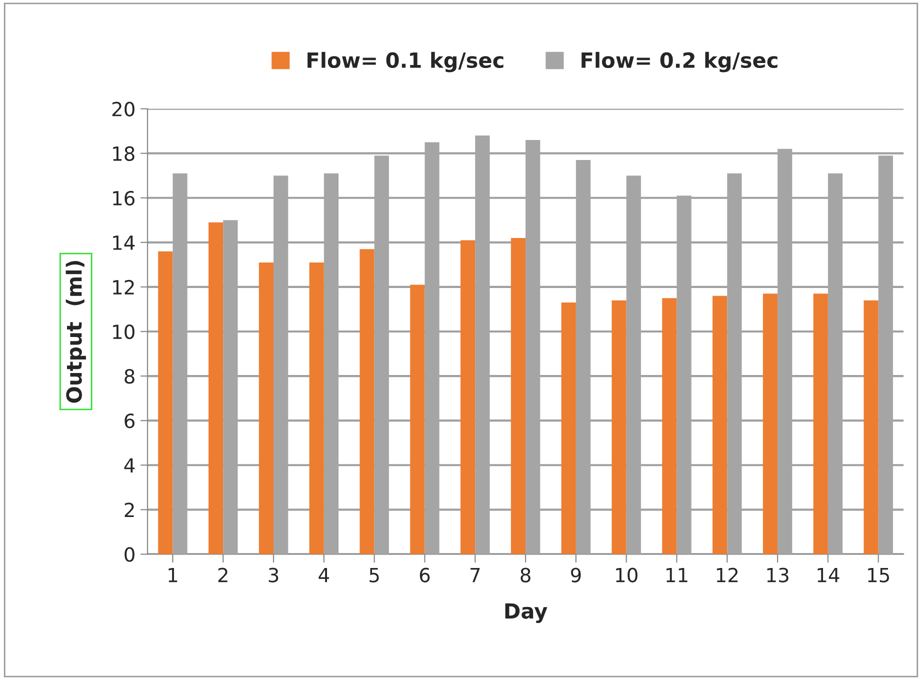  I want to click on y-tick-label: 10, so click(123, 332).